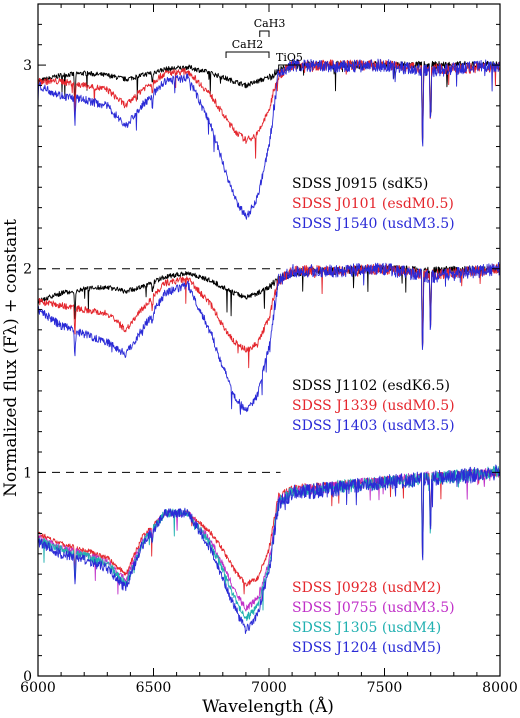 This screenshot has width=520, height=718. I want to click on legend-entry: SDSS J1339 (usdM0.5), so click(373, 406).